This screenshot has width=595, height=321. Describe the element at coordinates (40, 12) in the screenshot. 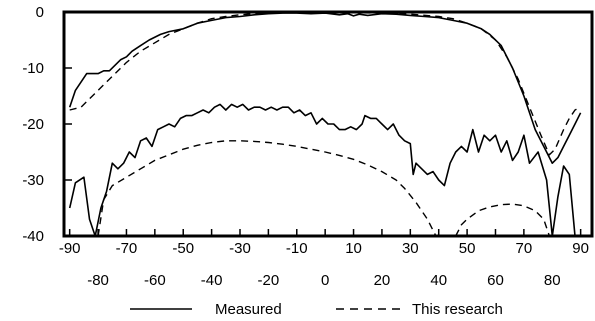

I see `y-tick-label: 0` at that location.